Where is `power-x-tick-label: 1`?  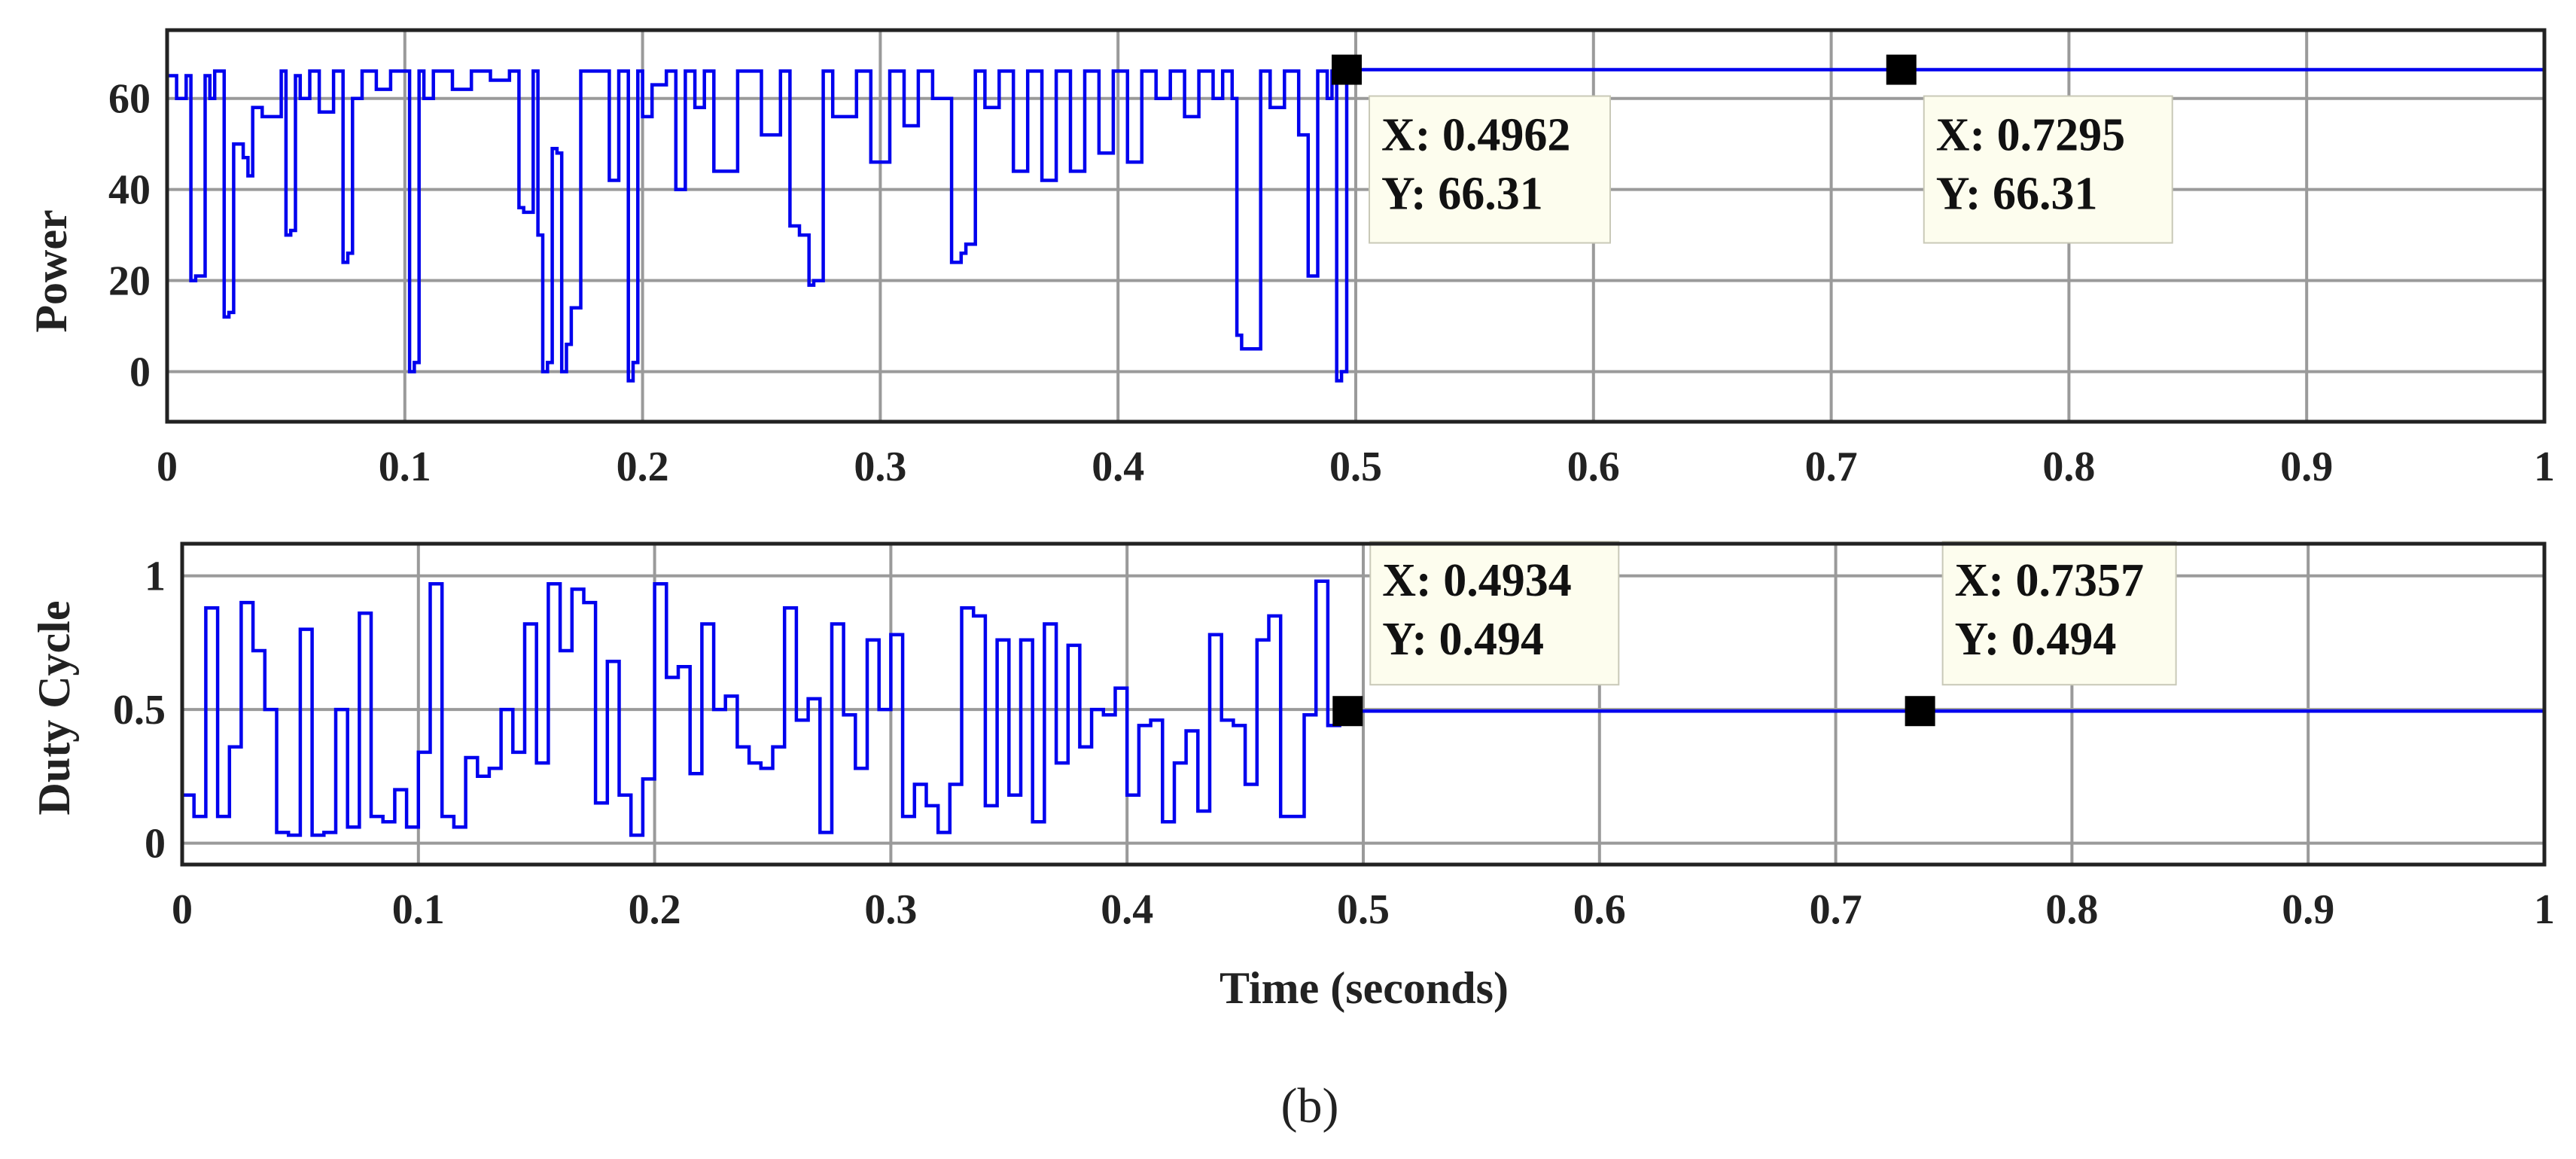
power-x-tick-label: 1 is located at coordinates (2545, 467).